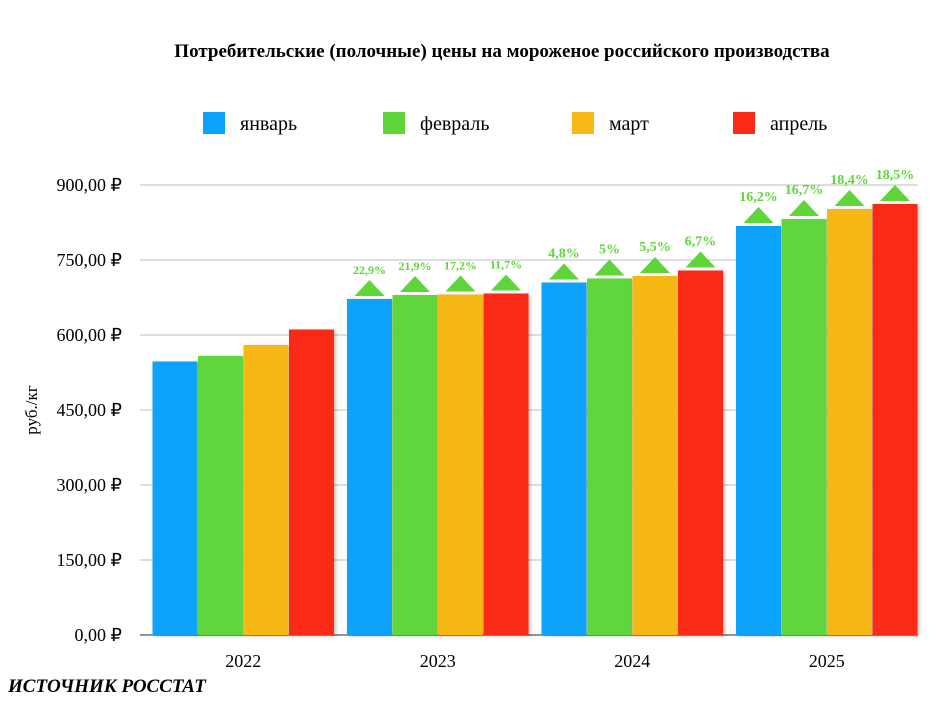 The height and width of the screenshot is (705, 940). Describe the element at coordinates (632, 661) in the screenshot. I see `x-tick-label: 2024` at that location.